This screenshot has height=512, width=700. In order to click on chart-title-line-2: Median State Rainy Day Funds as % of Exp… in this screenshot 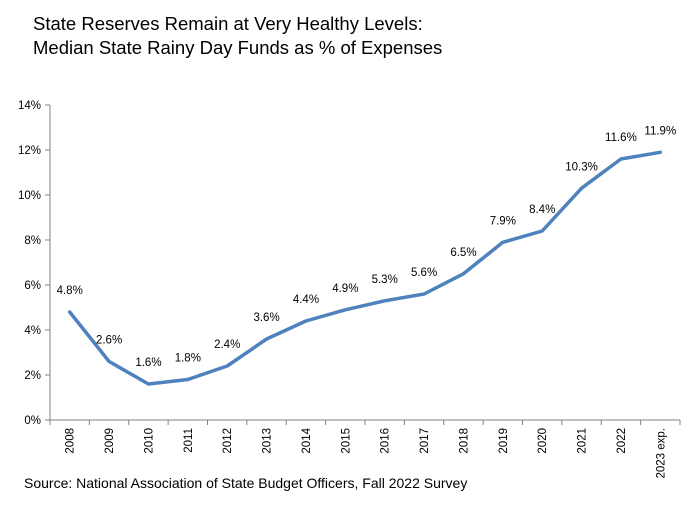, I will do `click(238, 47)`.